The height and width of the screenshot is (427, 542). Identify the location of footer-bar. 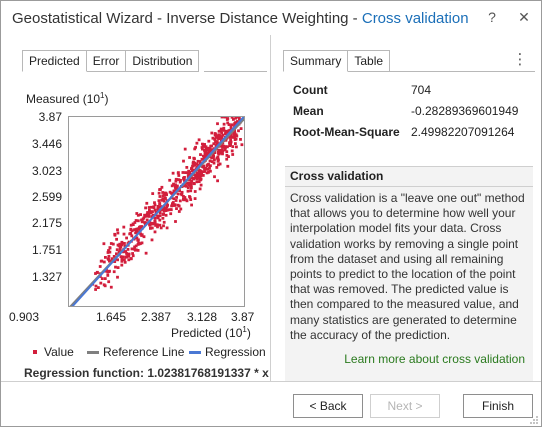
(271, 403).